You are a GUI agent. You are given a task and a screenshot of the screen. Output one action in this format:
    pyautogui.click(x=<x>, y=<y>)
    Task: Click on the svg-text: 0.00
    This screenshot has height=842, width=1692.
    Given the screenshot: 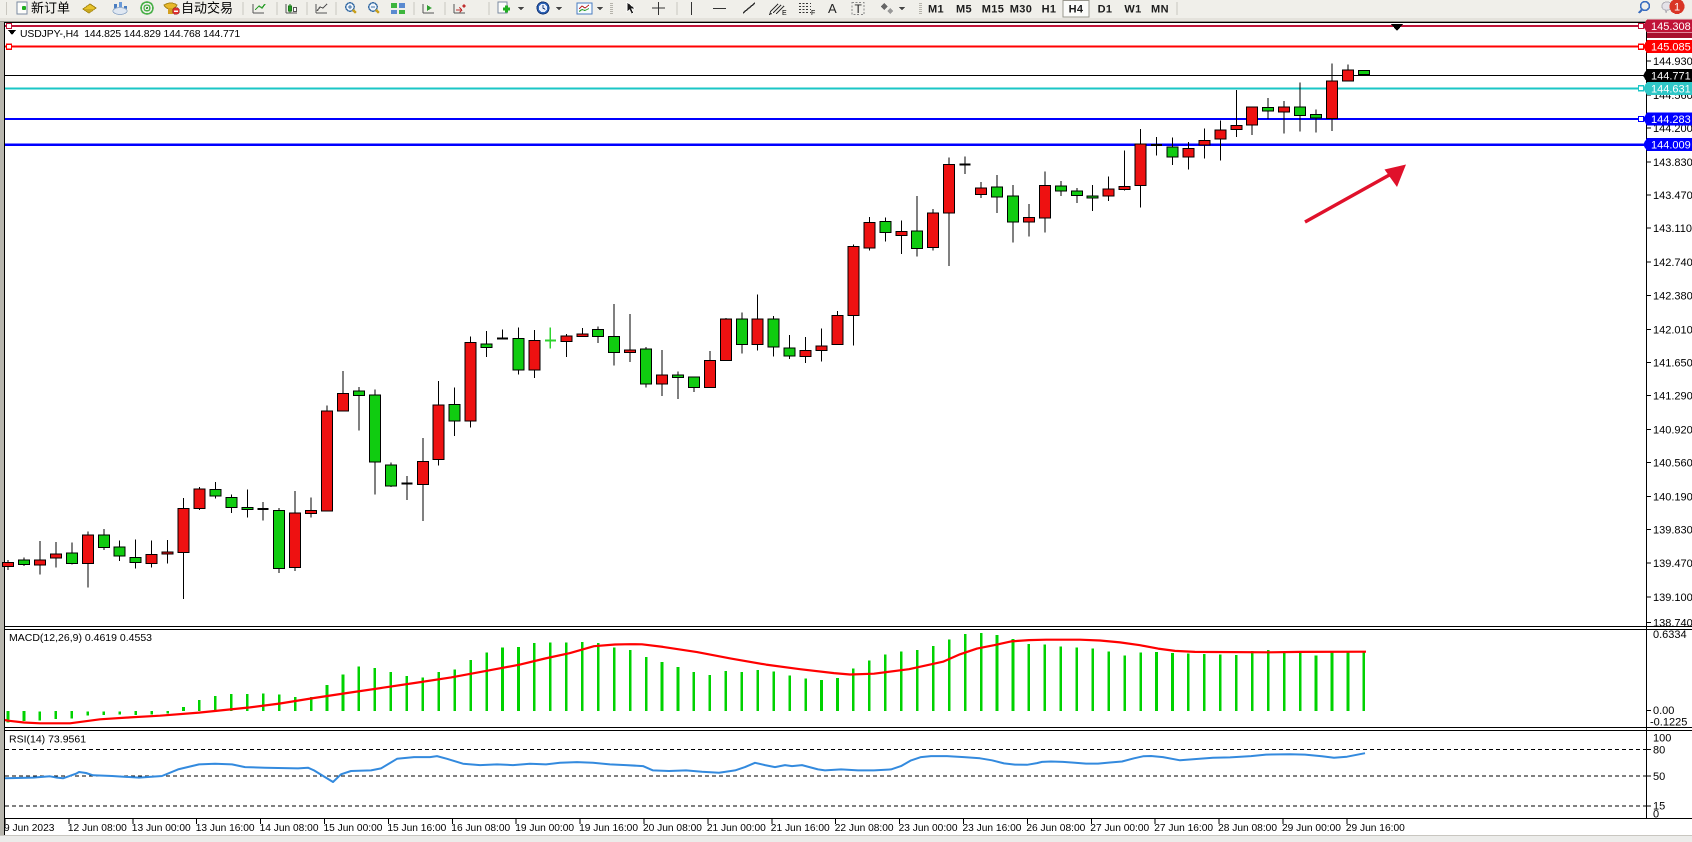 What is the action you would take?
    pyautogui.click(x=1663, y=711)
    